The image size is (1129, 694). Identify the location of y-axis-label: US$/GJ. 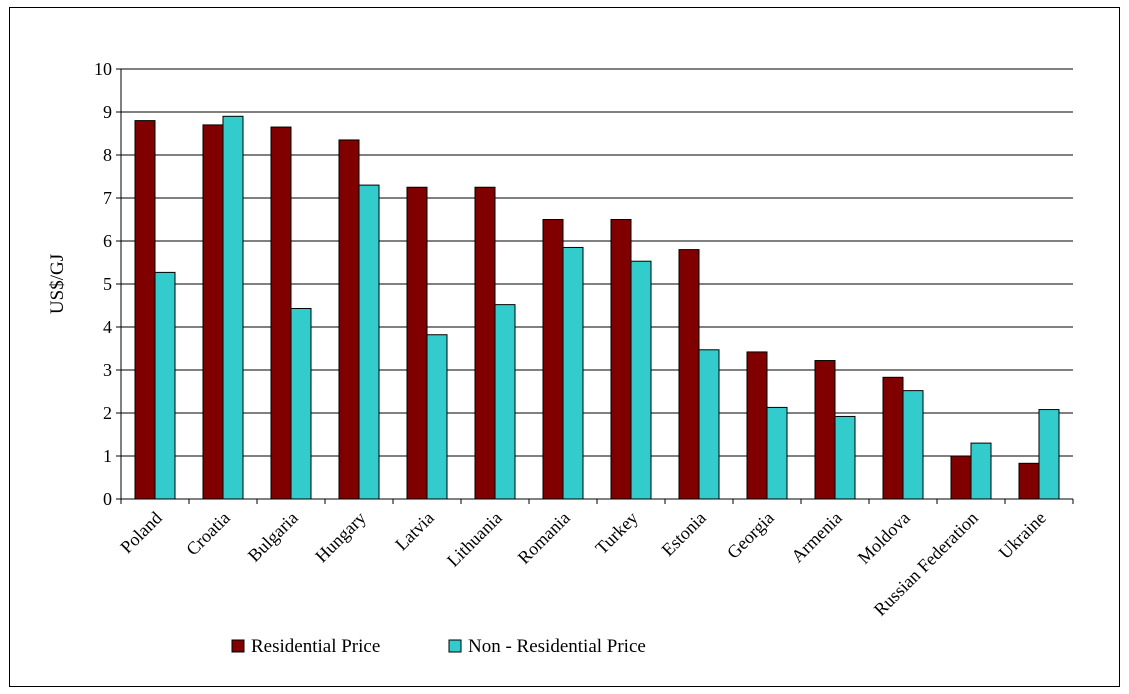
(57, 284).